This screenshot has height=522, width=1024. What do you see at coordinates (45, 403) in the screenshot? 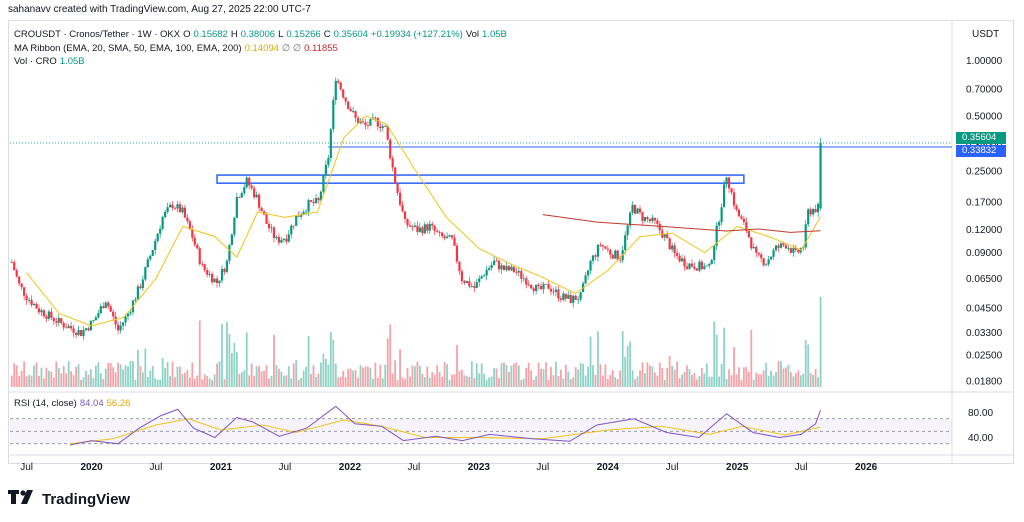
I see `rsi-label: RSI (14, close)` at bounding box center [45, 403].